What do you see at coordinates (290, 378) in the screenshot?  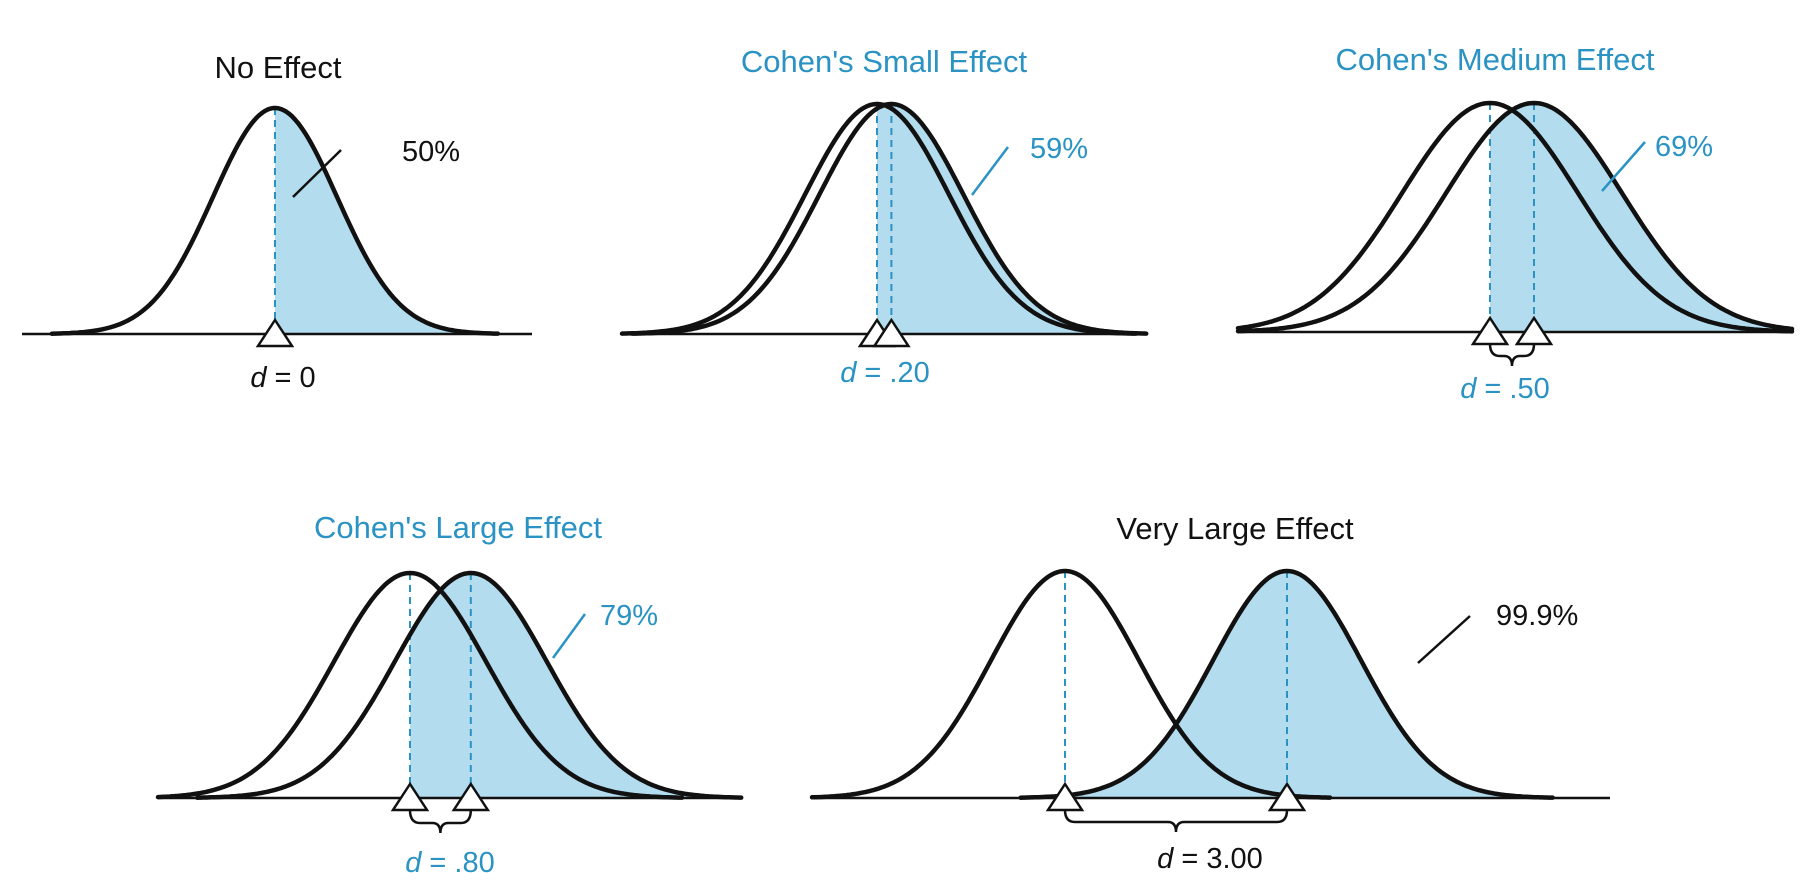 I see `d-value: = 0` at bounding box center [290, 378].